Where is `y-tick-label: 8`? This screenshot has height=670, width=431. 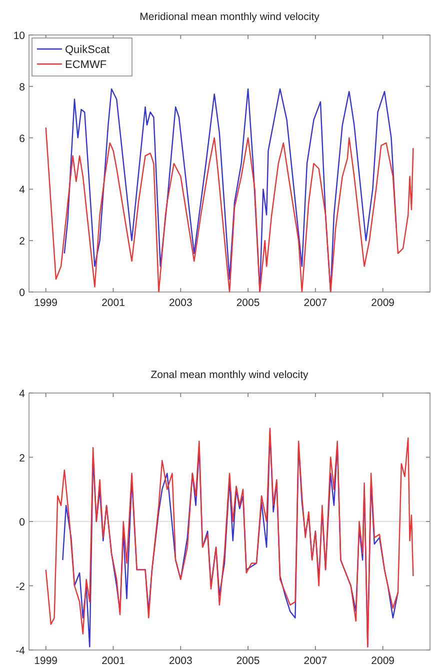 y-tick-label: 8 is located at coordinates (22, 87).